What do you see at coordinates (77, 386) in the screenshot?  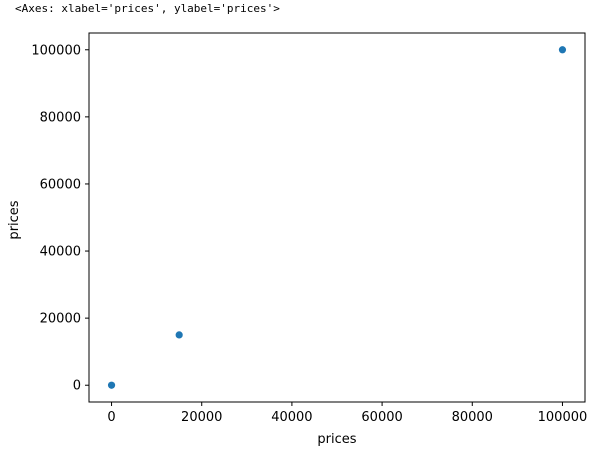 I see `y-tick-label: 0` at bounding box center [77, 386].